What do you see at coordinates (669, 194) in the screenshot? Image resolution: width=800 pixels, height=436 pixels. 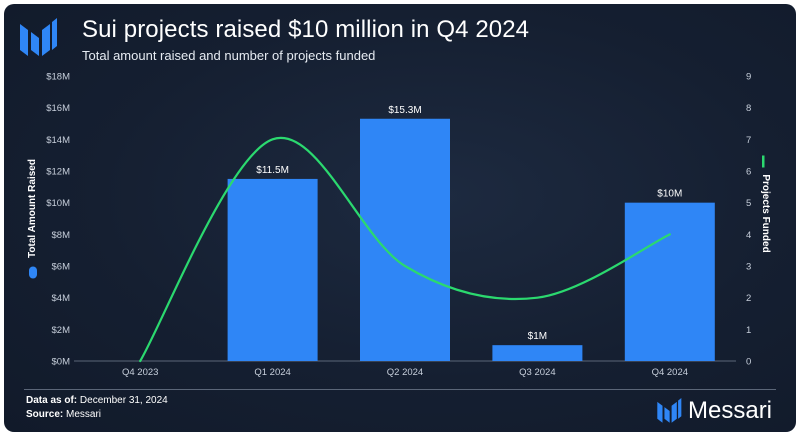 I see `bar-data-label: $10M` at bounding box center [669, 194].